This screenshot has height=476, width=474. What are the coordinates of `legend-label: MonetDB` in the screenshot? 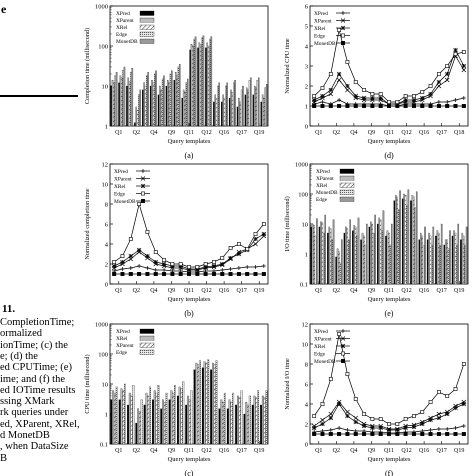 It's located at (125, 202).